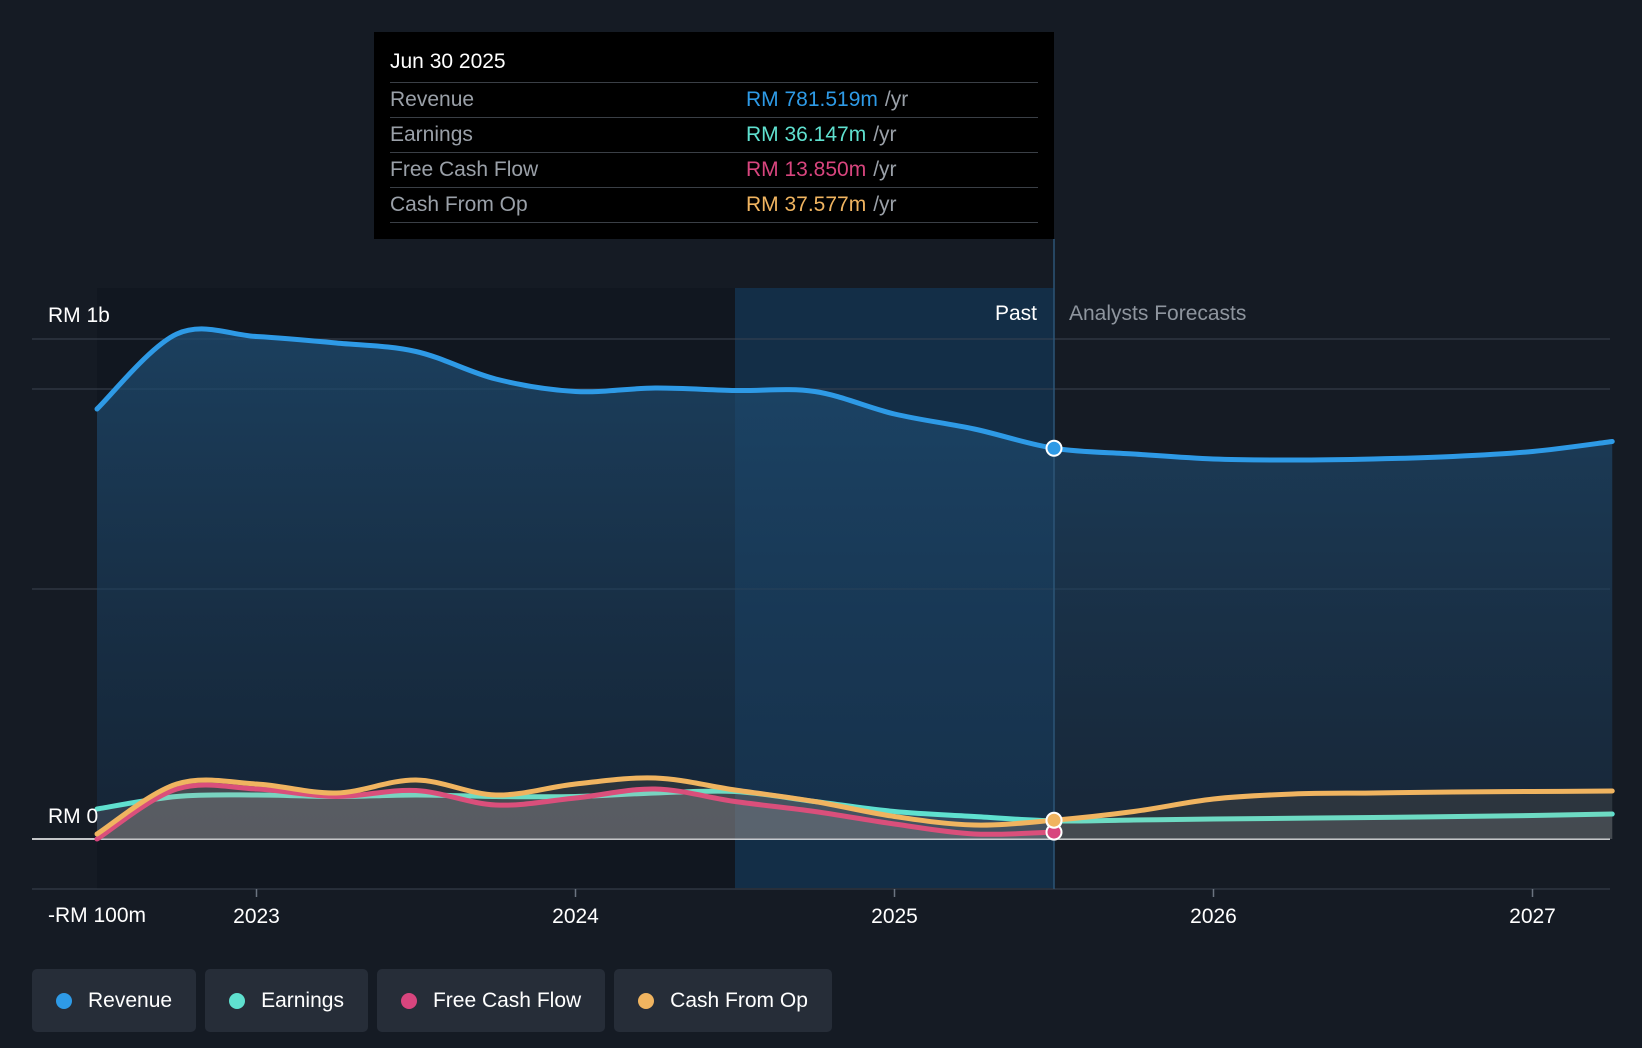  Describe the element at coordinates (130, 1000) in the screenshot. I see `legend-label: Revenue` at that location.